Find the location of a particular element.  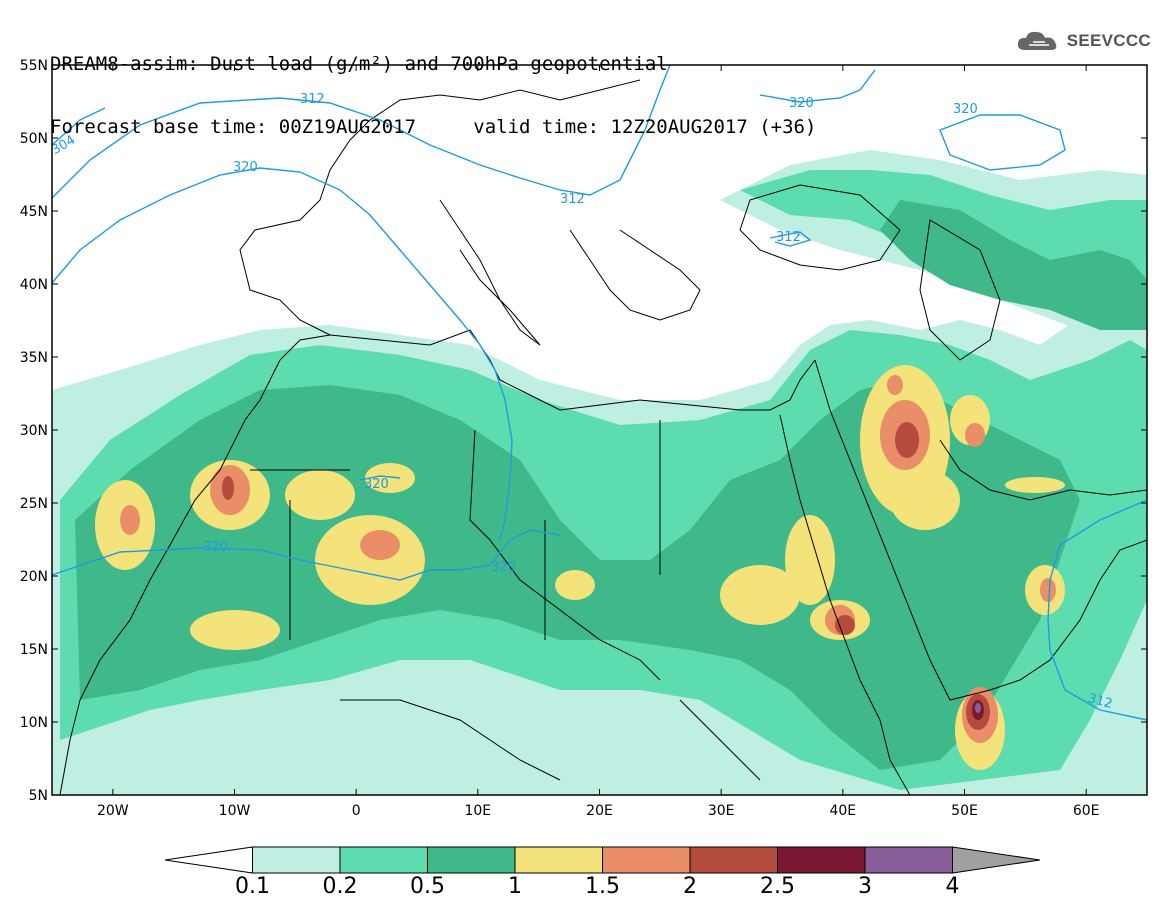

logo-text: SEEVCCC is located at coordinates (1108, 40).